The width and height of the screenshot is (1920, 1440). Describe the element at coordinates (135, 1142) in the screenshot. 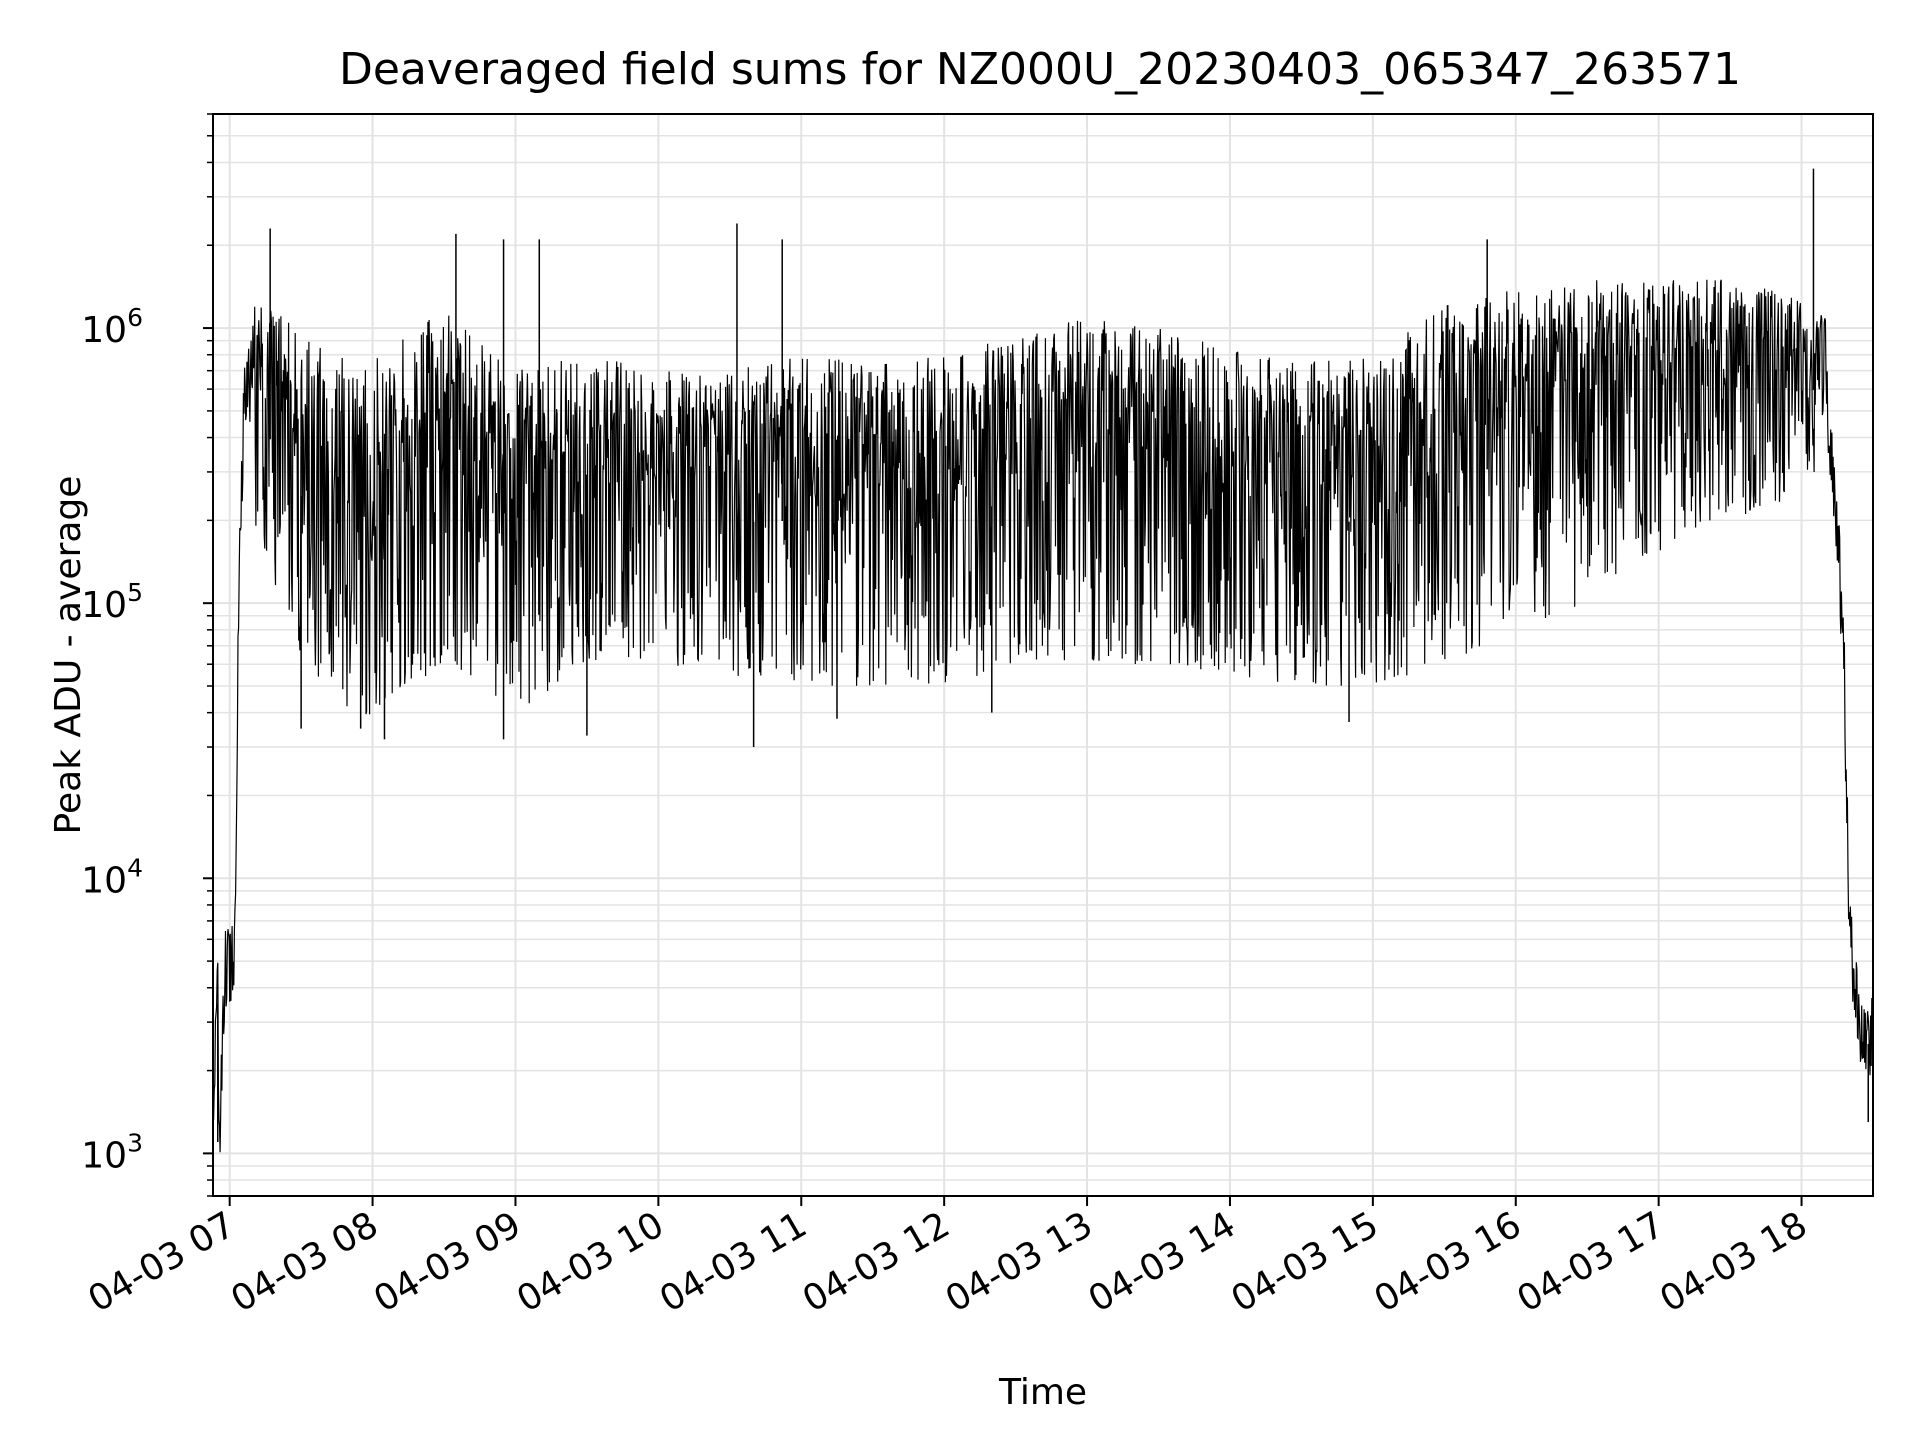

I see `y-tick-exponent: 3` at that location.